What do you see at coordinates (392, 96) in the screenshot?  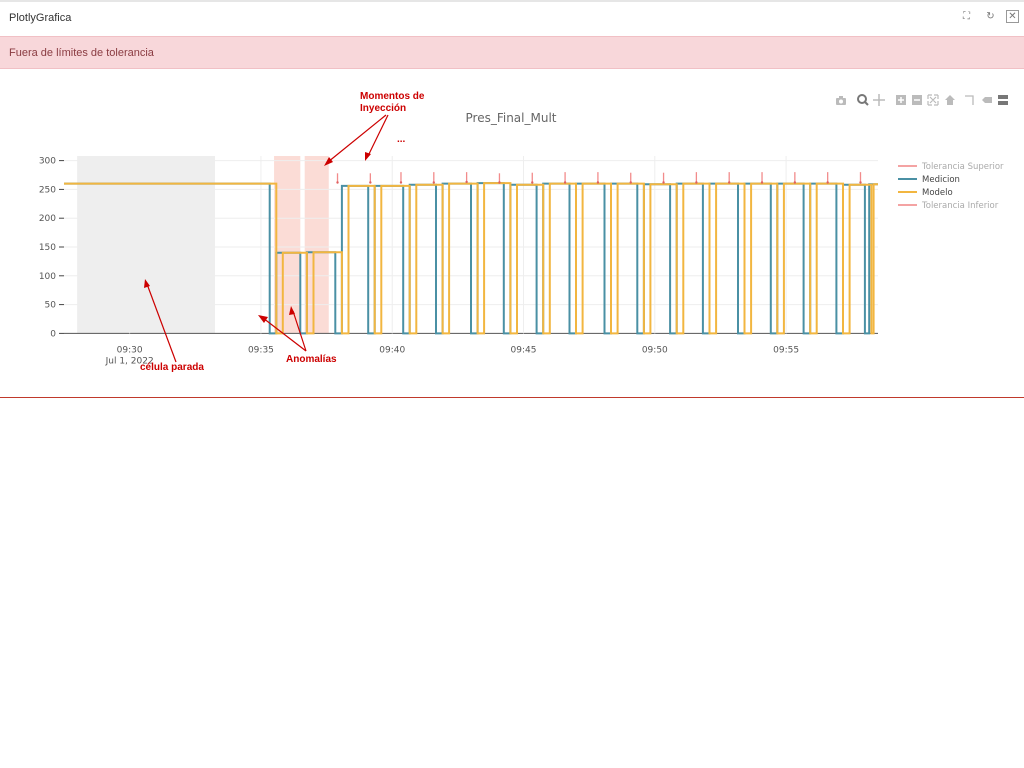 I see `injection-label-line1: Momentos de` at bounding box center [392, 96].